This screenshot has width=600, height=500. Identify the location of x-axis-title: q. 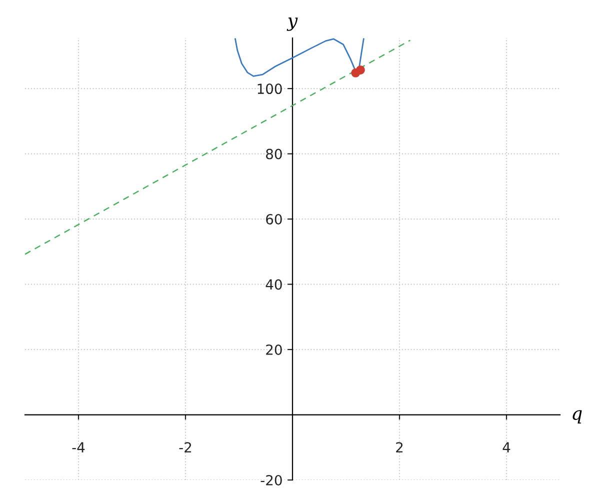
(577, 417).